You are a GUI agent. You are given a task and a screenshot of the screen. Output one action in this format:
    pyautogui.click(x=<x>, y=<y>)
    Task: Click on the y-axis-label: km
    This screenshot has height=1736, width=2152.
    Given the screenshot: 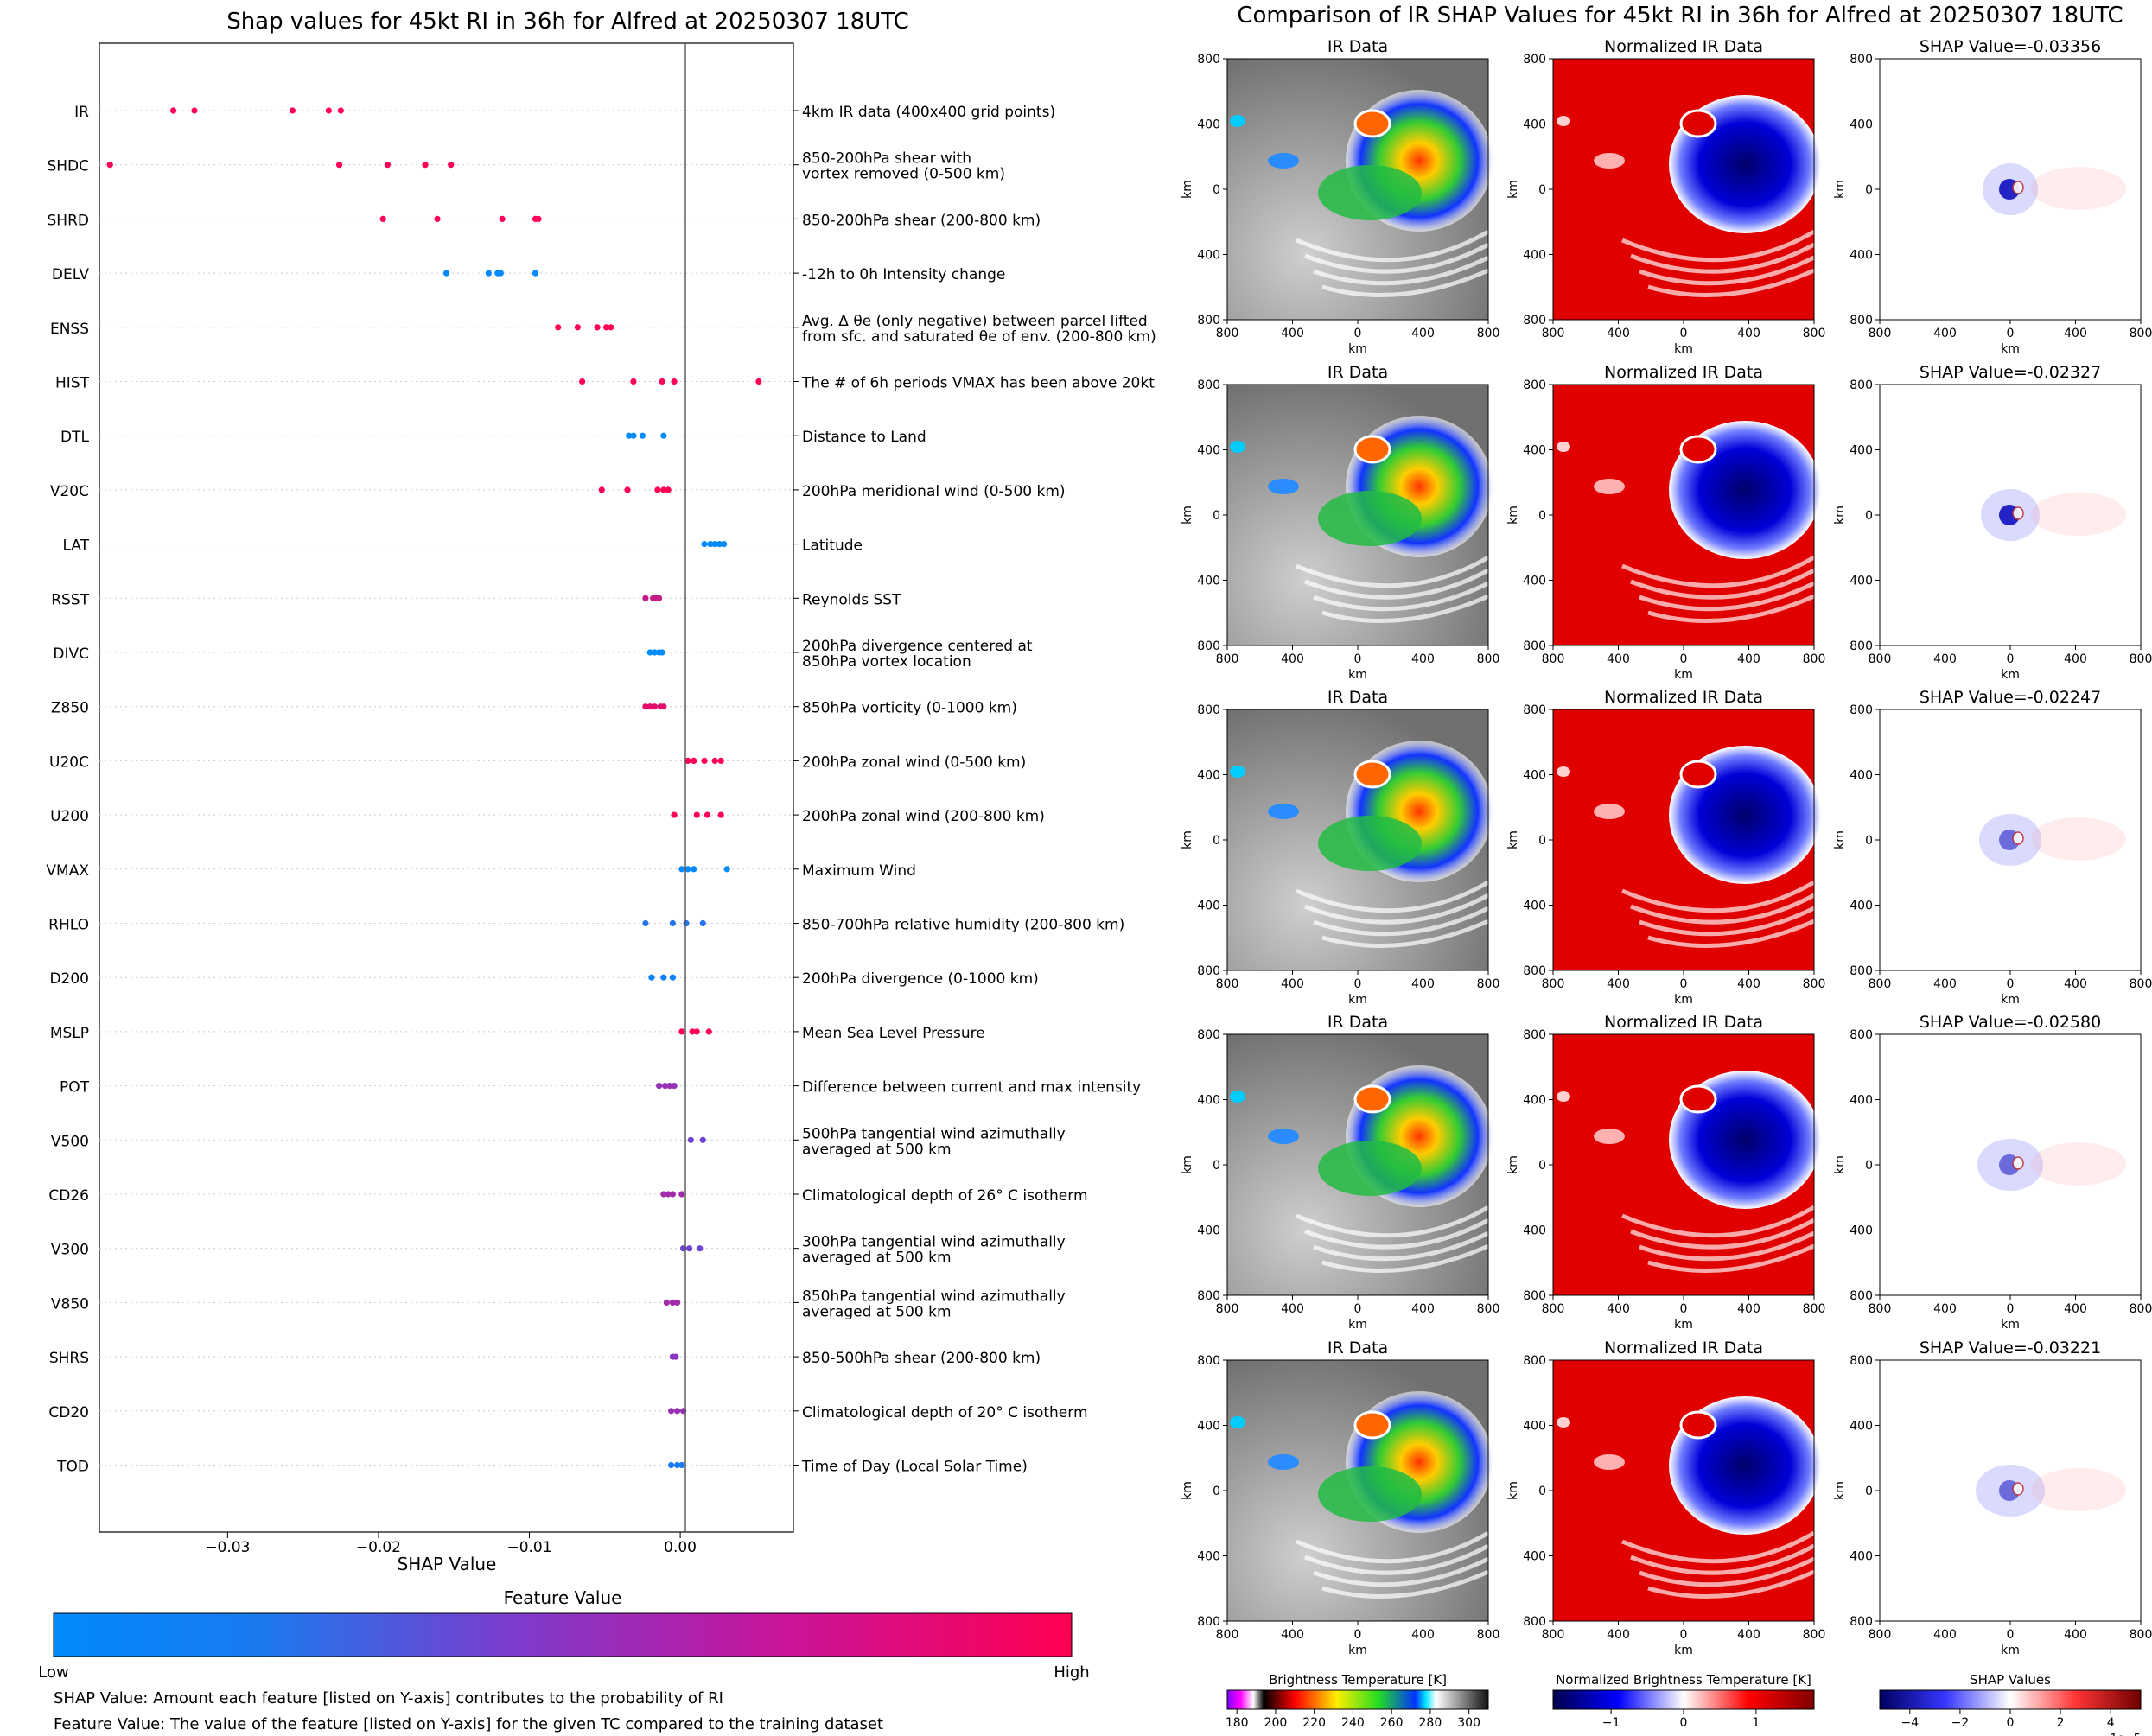 What is the action you would take?
    pyautogui.click(x=1840, y=515)
    